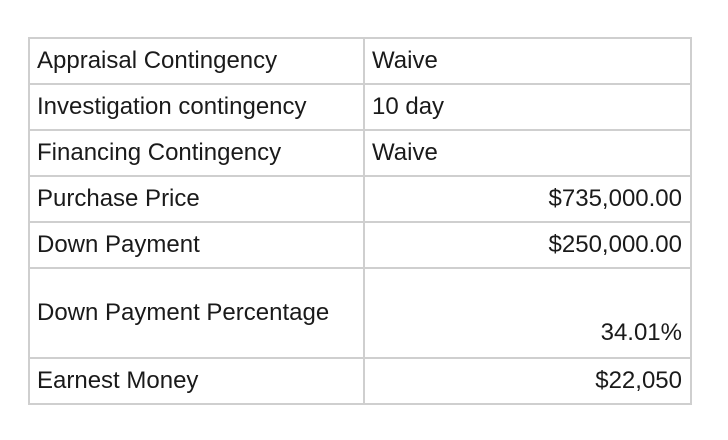 Image resolution: width=728 pixels, height=440 pixels. Describe the element at coordinates (527, 107) in the screenshot. I see `row-value: 10 day` at that location.